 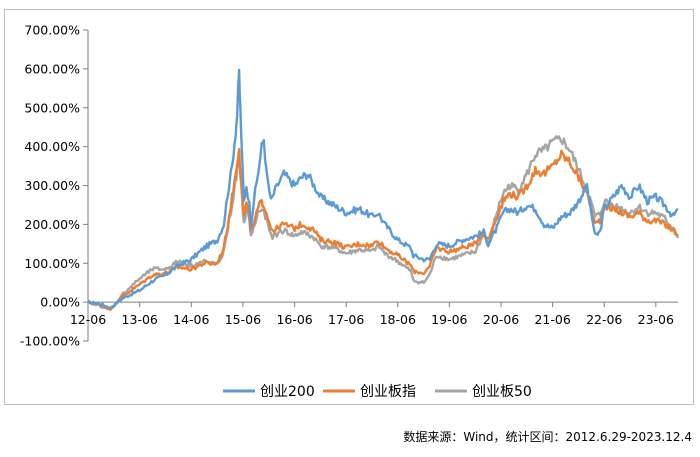 I want to click on x-tick-label: 16-06, so click(x=294, y=319).